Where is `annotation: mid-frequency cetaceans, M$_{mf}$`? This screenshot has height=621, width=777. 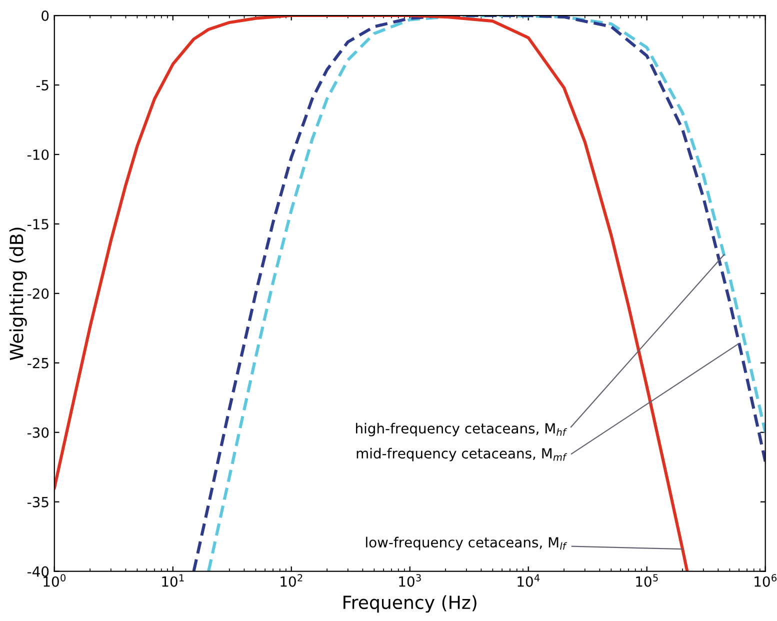
annotation: mid-frequency cetaceans, M$_{mf}$ is located at coordinates (462, 455).